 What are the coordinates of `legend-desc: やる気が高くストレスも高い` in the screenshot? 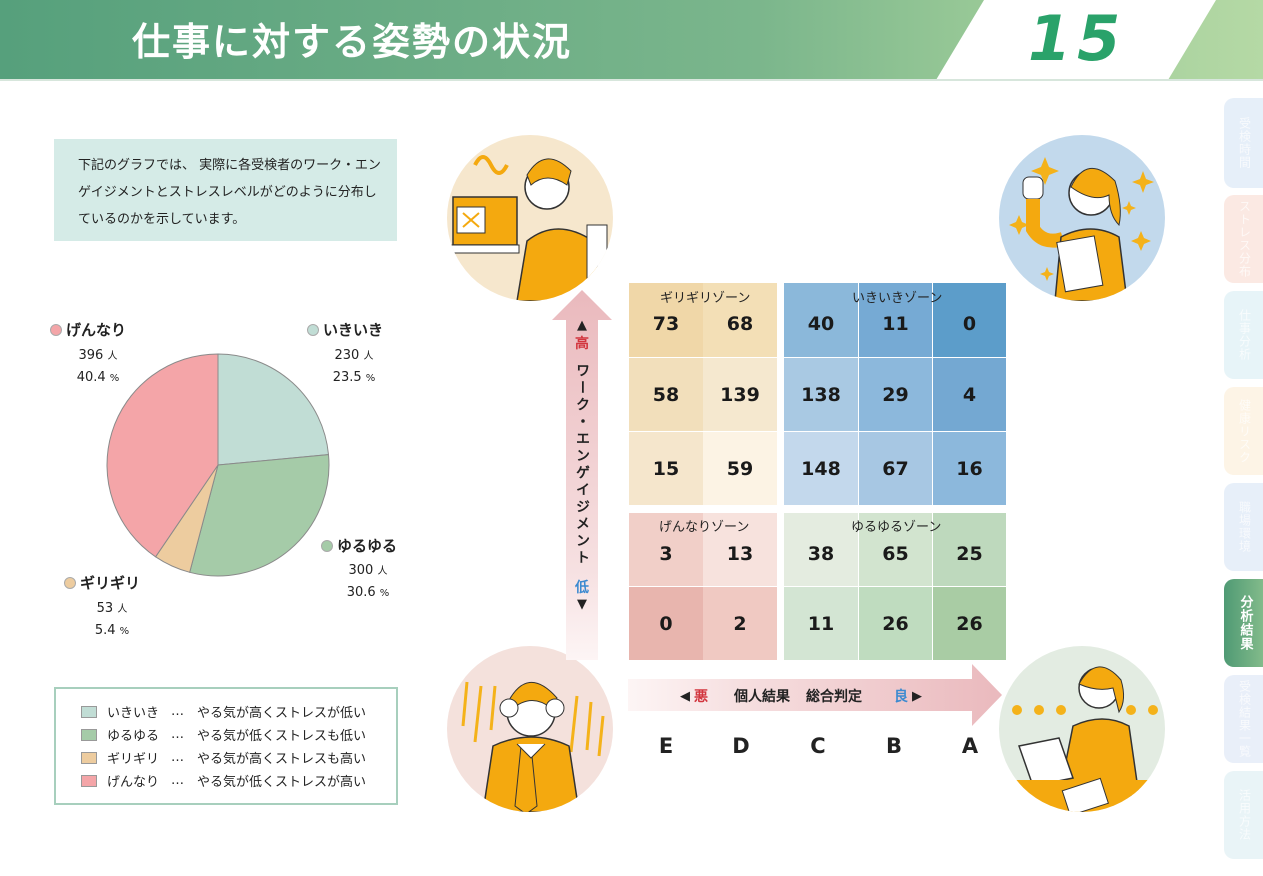 It's located at (282, 759).